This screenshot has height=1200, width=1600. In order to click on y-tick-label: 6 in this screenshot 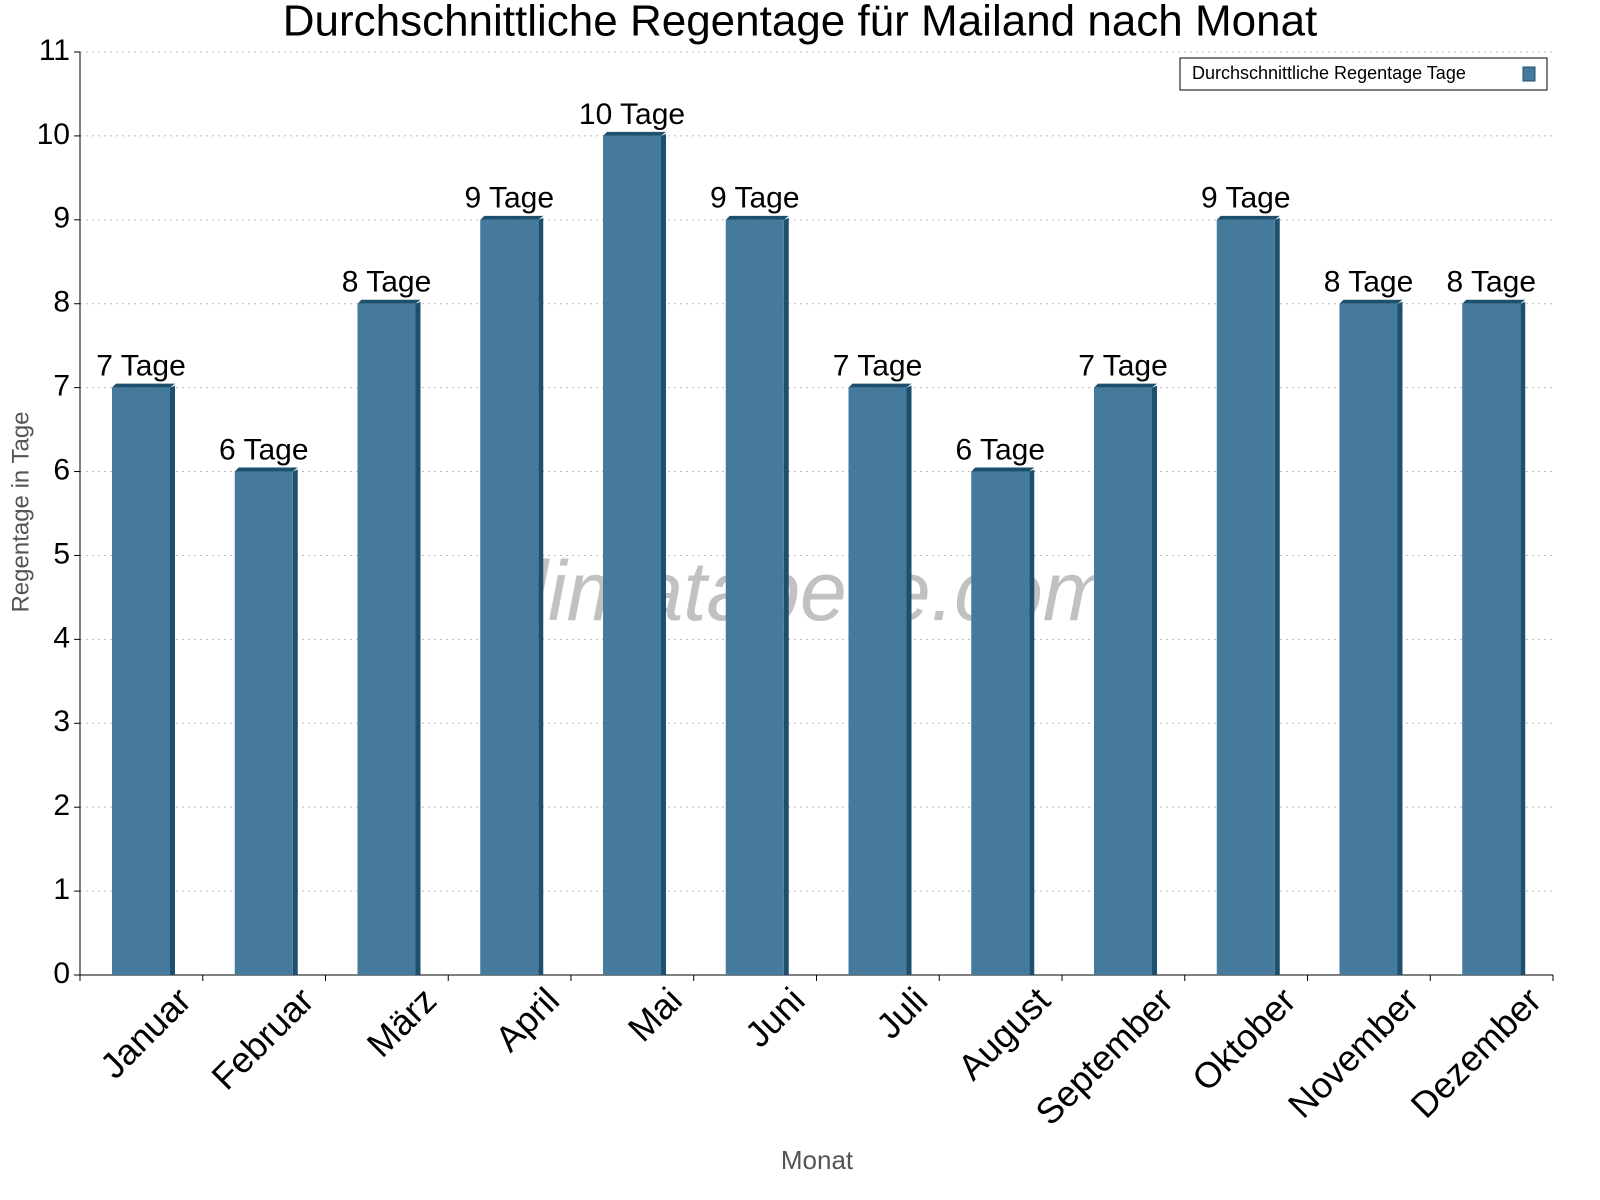, I will do `click(61, 469)`.